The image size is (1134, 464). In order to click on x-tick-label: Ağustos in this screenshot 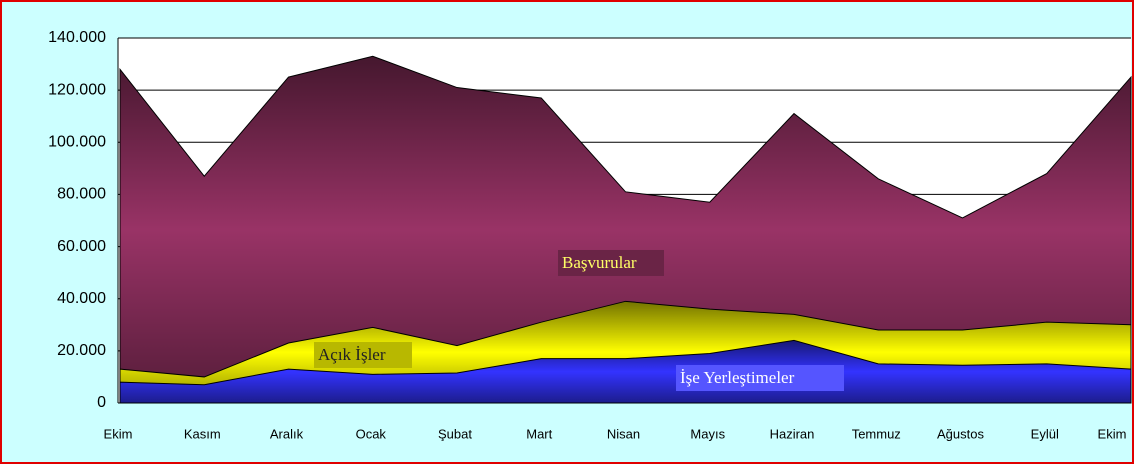, I will do `click(960, 433)`.